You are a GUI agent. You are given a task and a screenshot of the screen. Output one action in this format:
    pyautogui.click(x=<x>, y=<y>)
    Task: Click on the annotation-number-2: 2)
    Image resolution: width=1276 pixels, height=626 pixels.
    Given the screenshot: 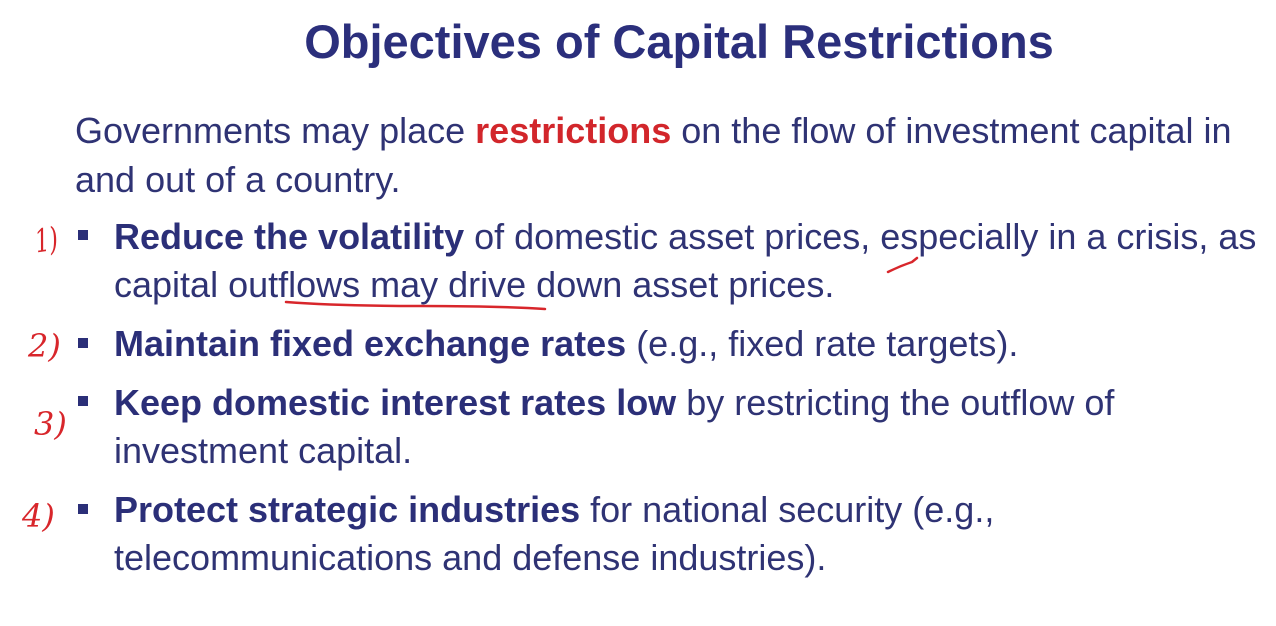 What is the action you would take?
    pyautogui.click(x=44, y=346)
    